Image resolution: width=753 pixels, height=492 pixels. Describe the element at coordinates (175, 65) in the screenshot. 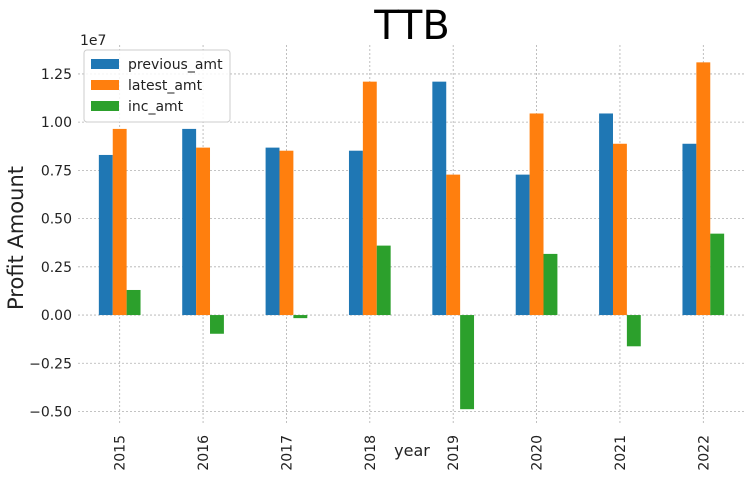

I see `legend-label: previous_amt` at that location.